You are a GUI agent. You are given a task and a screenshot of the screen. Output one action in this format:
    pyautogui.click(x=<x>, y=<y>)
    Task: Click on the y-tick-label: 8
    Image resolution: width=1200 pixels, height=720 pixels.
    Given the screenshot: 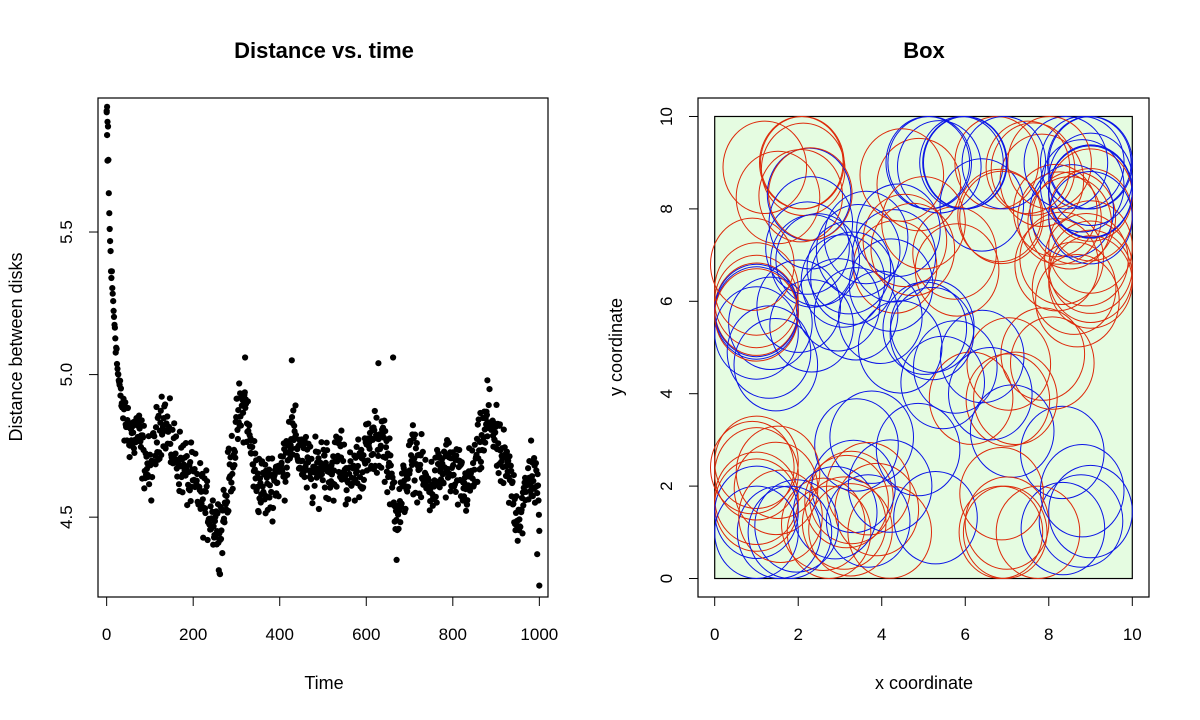 What is the action you would take?
    pyautogui.click(x=666, y=208)
    